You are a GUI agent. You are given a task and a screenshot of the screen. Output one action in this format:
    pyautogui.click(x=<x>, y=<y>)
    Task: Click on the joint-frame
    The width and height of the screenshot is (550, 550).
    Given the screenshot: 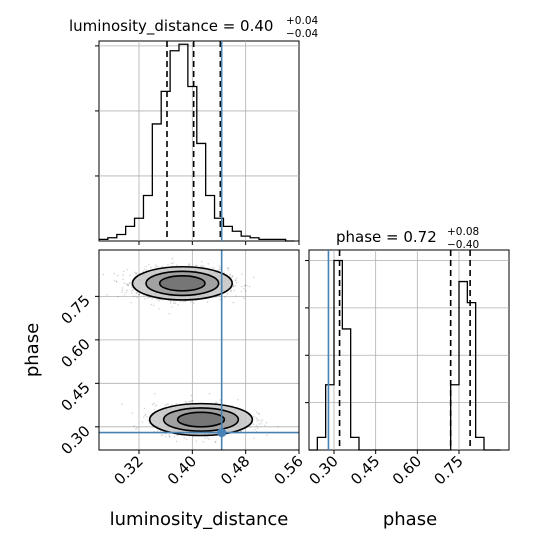 What is the action you would take?
    pyautogui.click(x=199, y=350)
    